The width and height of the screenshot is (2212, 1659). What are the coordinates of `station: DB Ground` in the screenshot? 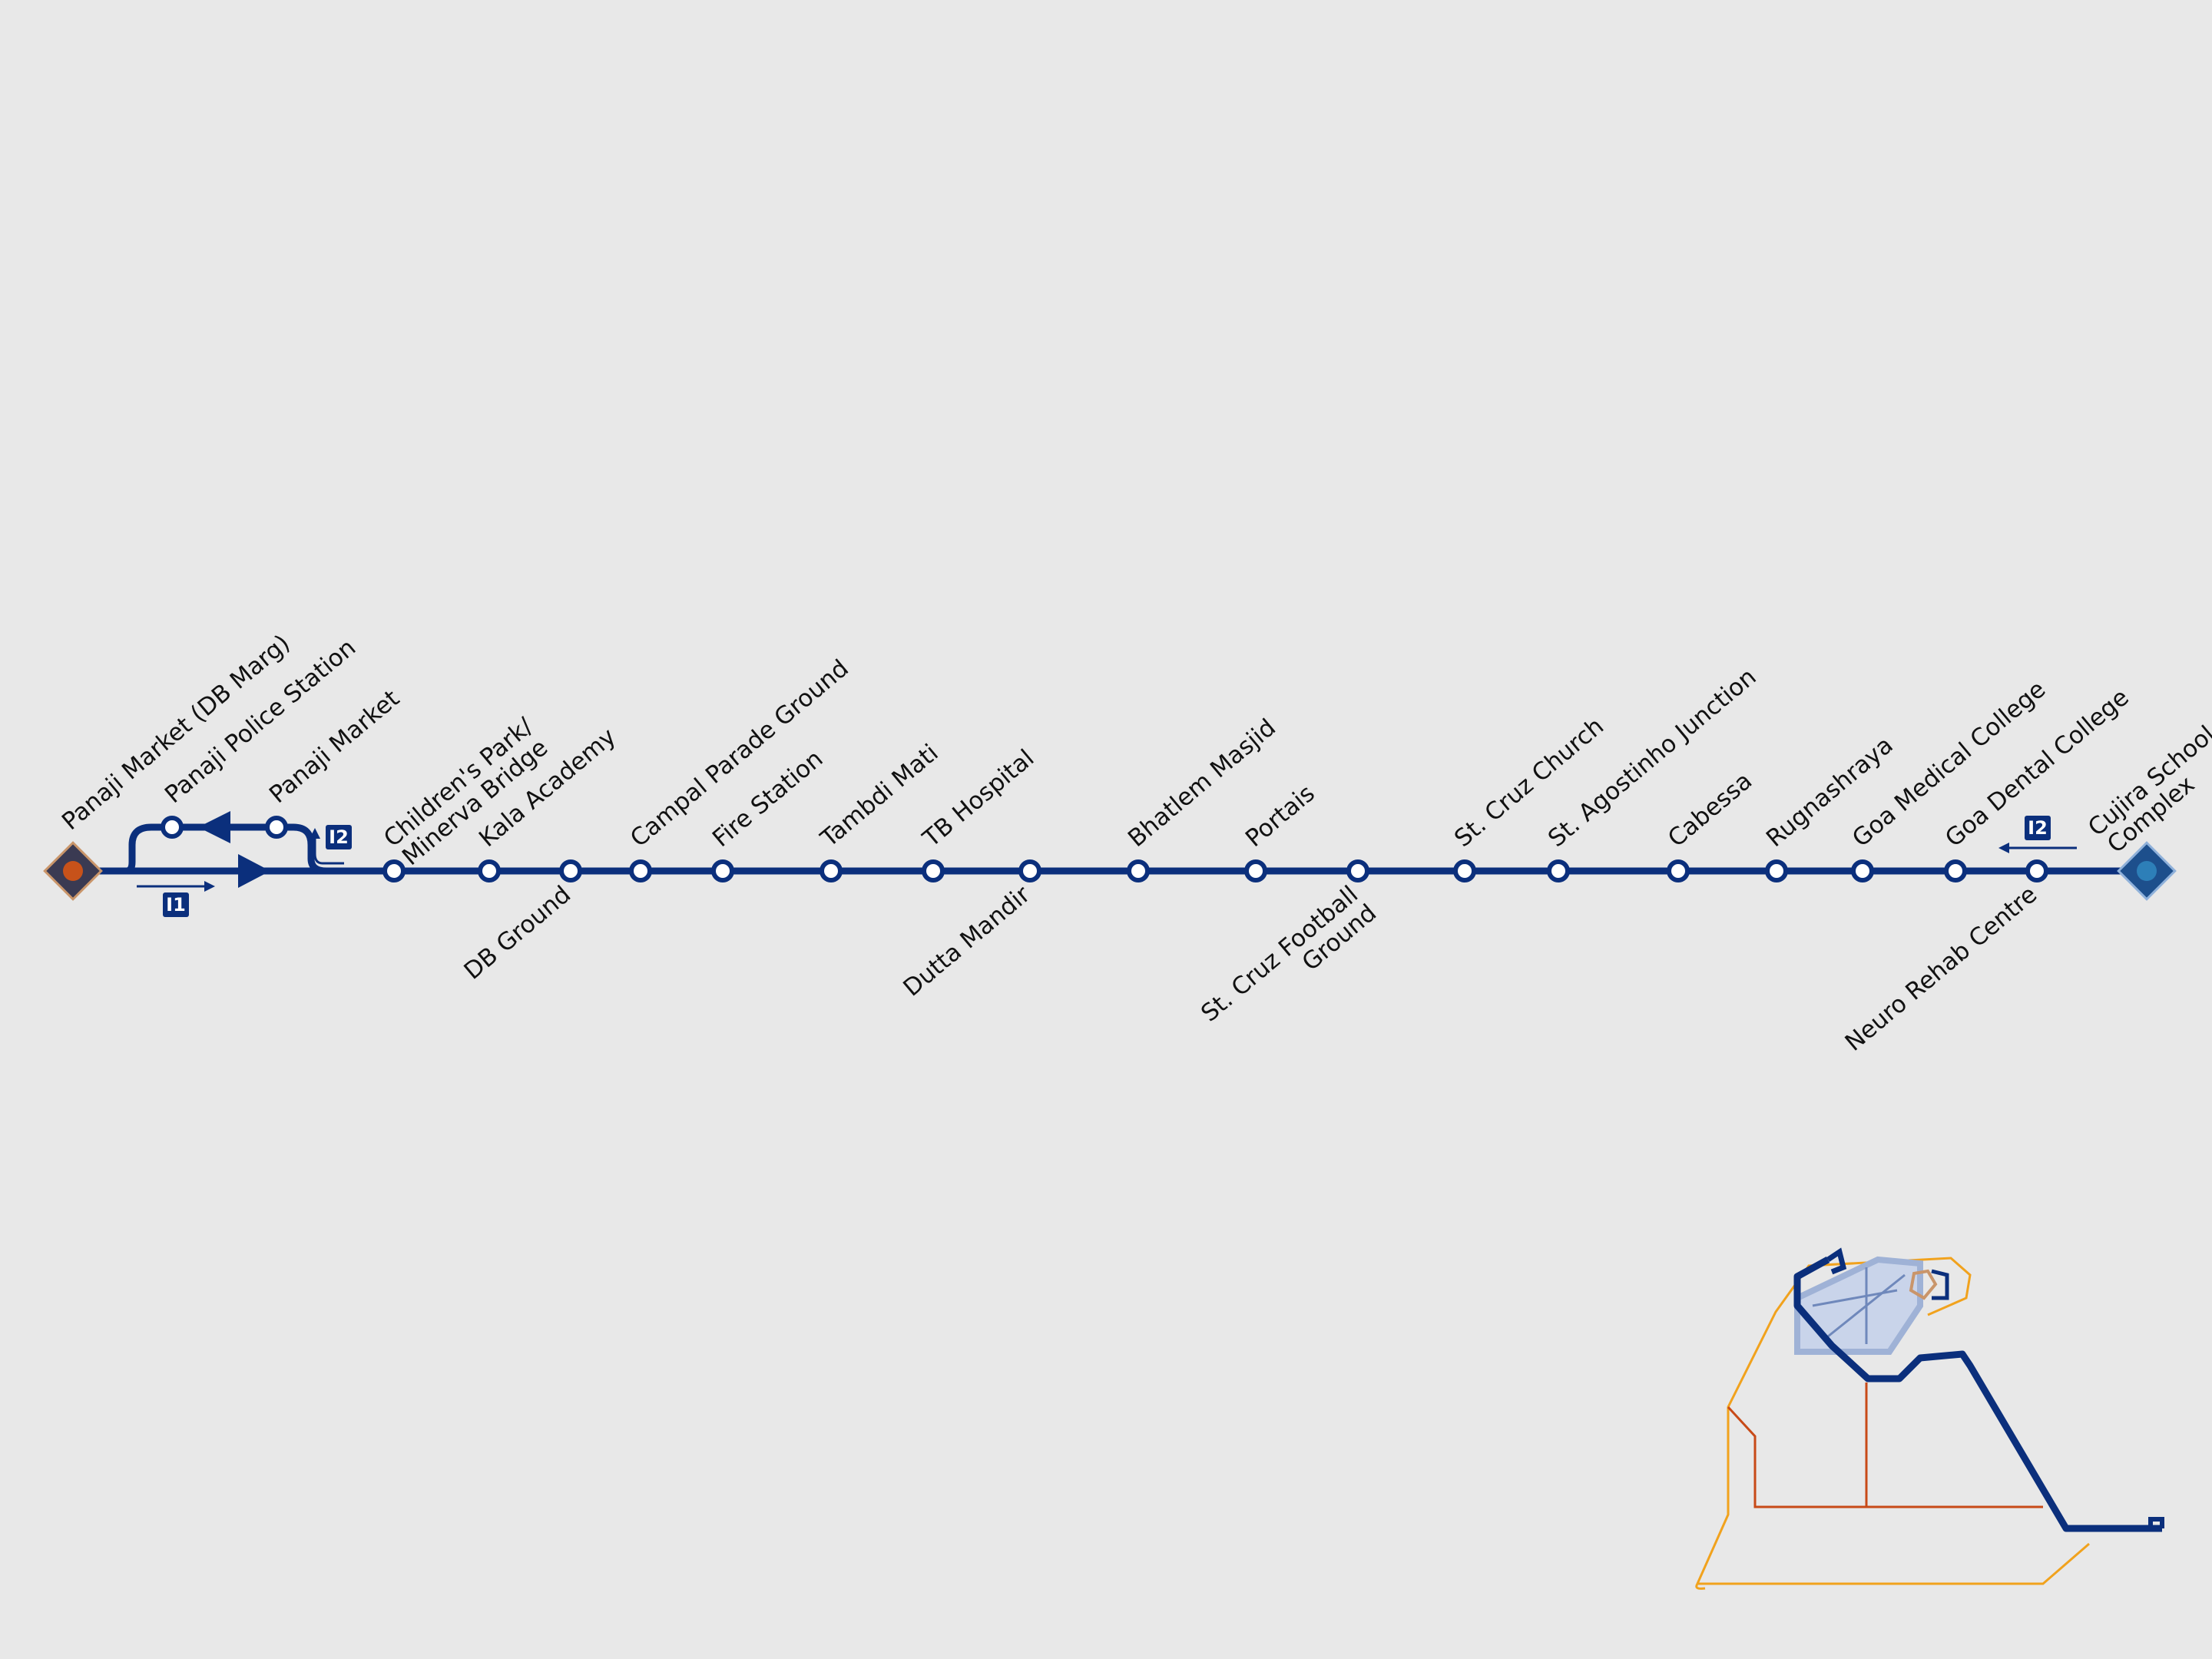 It's located at (520, 922).